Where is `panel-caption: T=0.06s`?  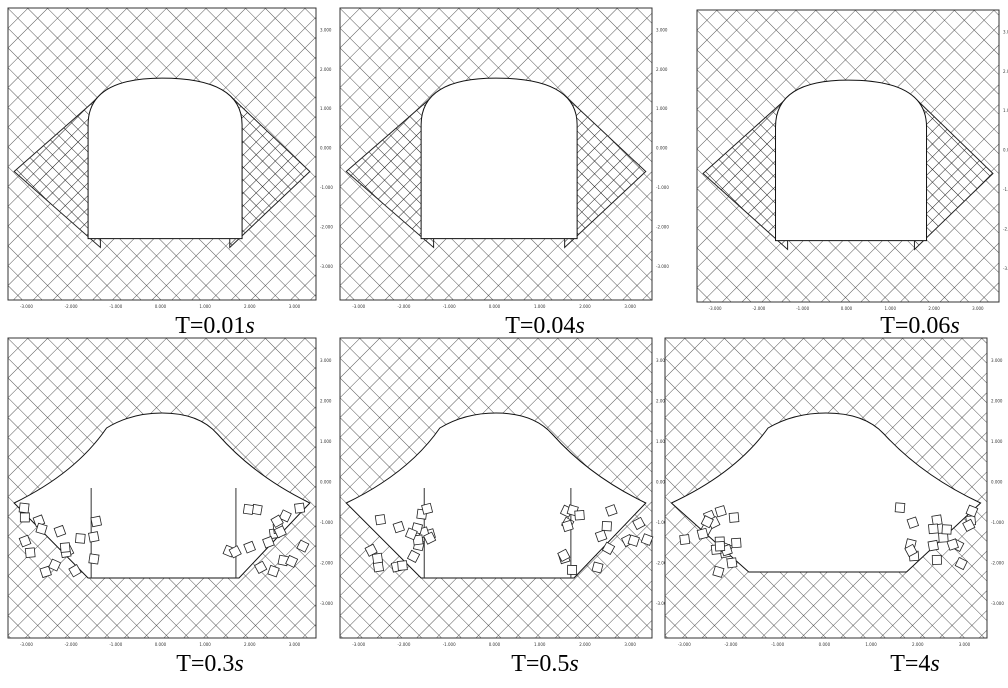 panel-caption: T=0.06s is located at coordinates (920, 326).